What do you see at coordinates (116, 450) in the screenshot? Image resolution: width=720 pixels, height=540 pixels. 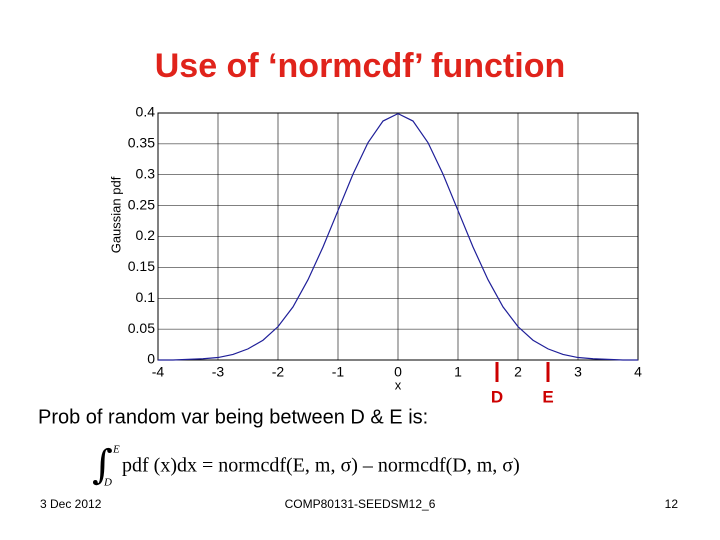 I see `integral-upper: E` at bounding box center [116, 450].